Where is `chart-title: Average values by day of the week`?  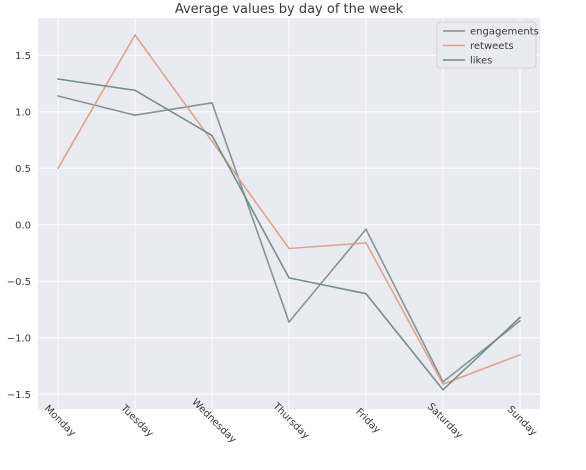 chart-title: Average values by day of the week is located at coordinates (289, 9).